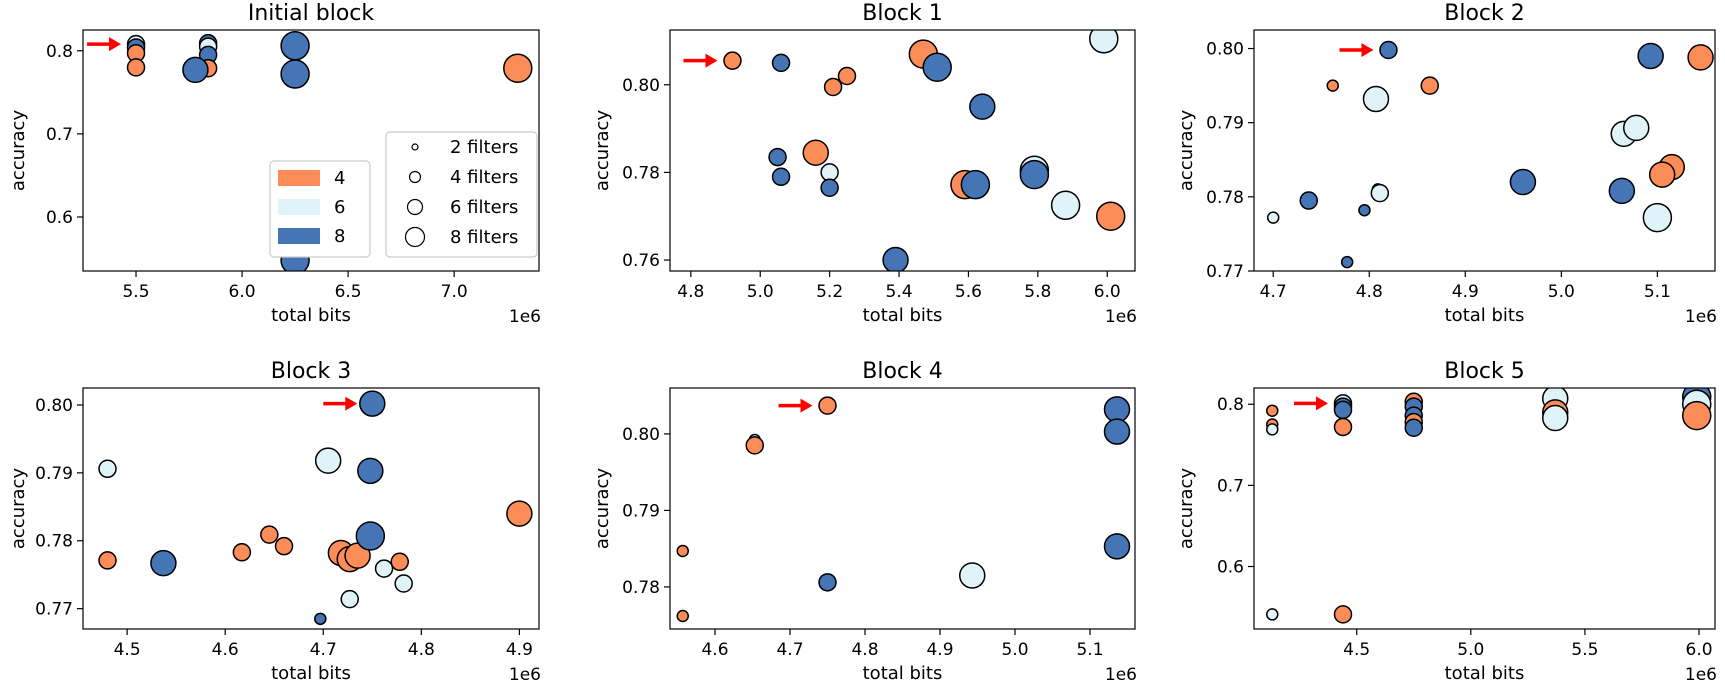 Image resolution: width=1725 pixels, height=691 pixels. Describe the element at coordinates (415, 207) in the screenshot. I see `legend-marker` at that location.